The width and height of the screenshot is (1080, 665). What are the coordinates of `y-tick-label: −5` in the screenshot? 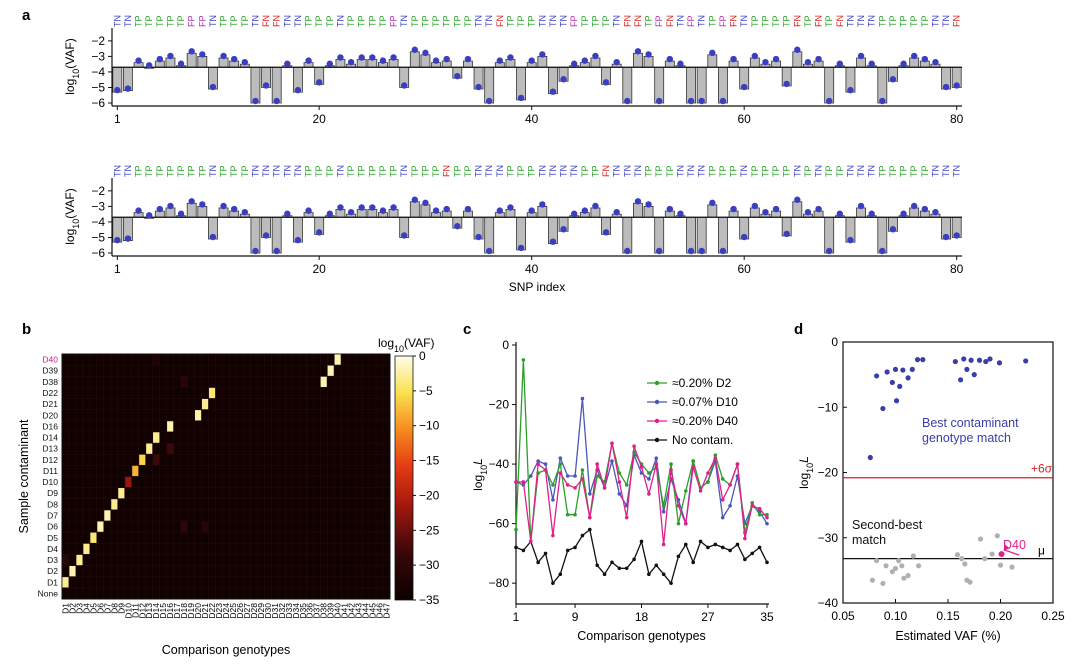 It's located at (98, 237).